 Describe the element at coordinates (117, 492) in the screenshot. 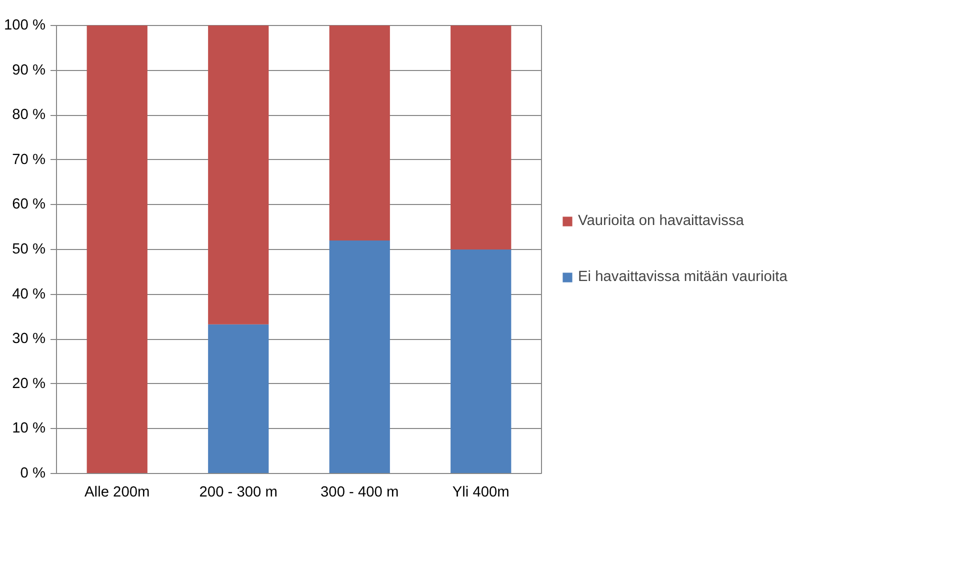

I see `x-tick-label: Alle 200m` at that location.